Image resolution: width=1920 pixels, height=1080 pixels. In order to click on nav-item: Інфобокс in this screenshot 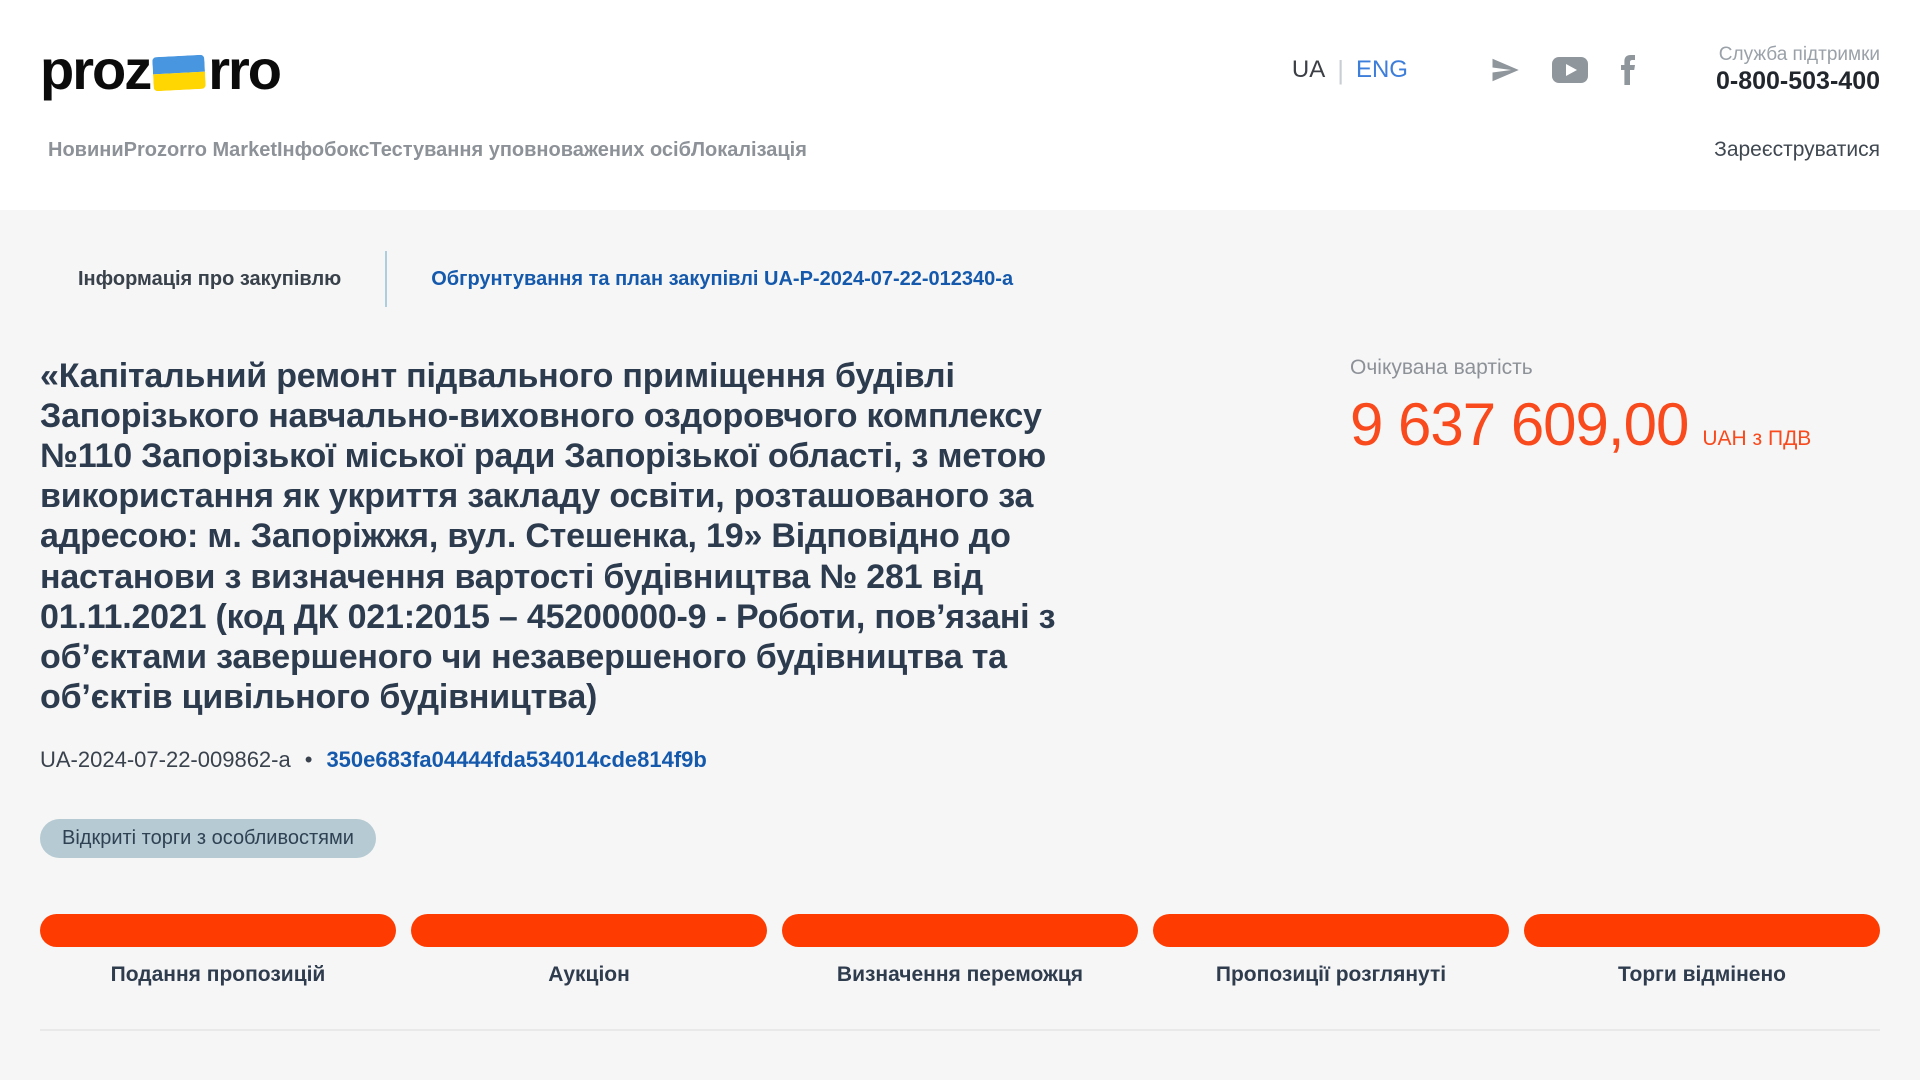, I will do `click(323, 149)`.